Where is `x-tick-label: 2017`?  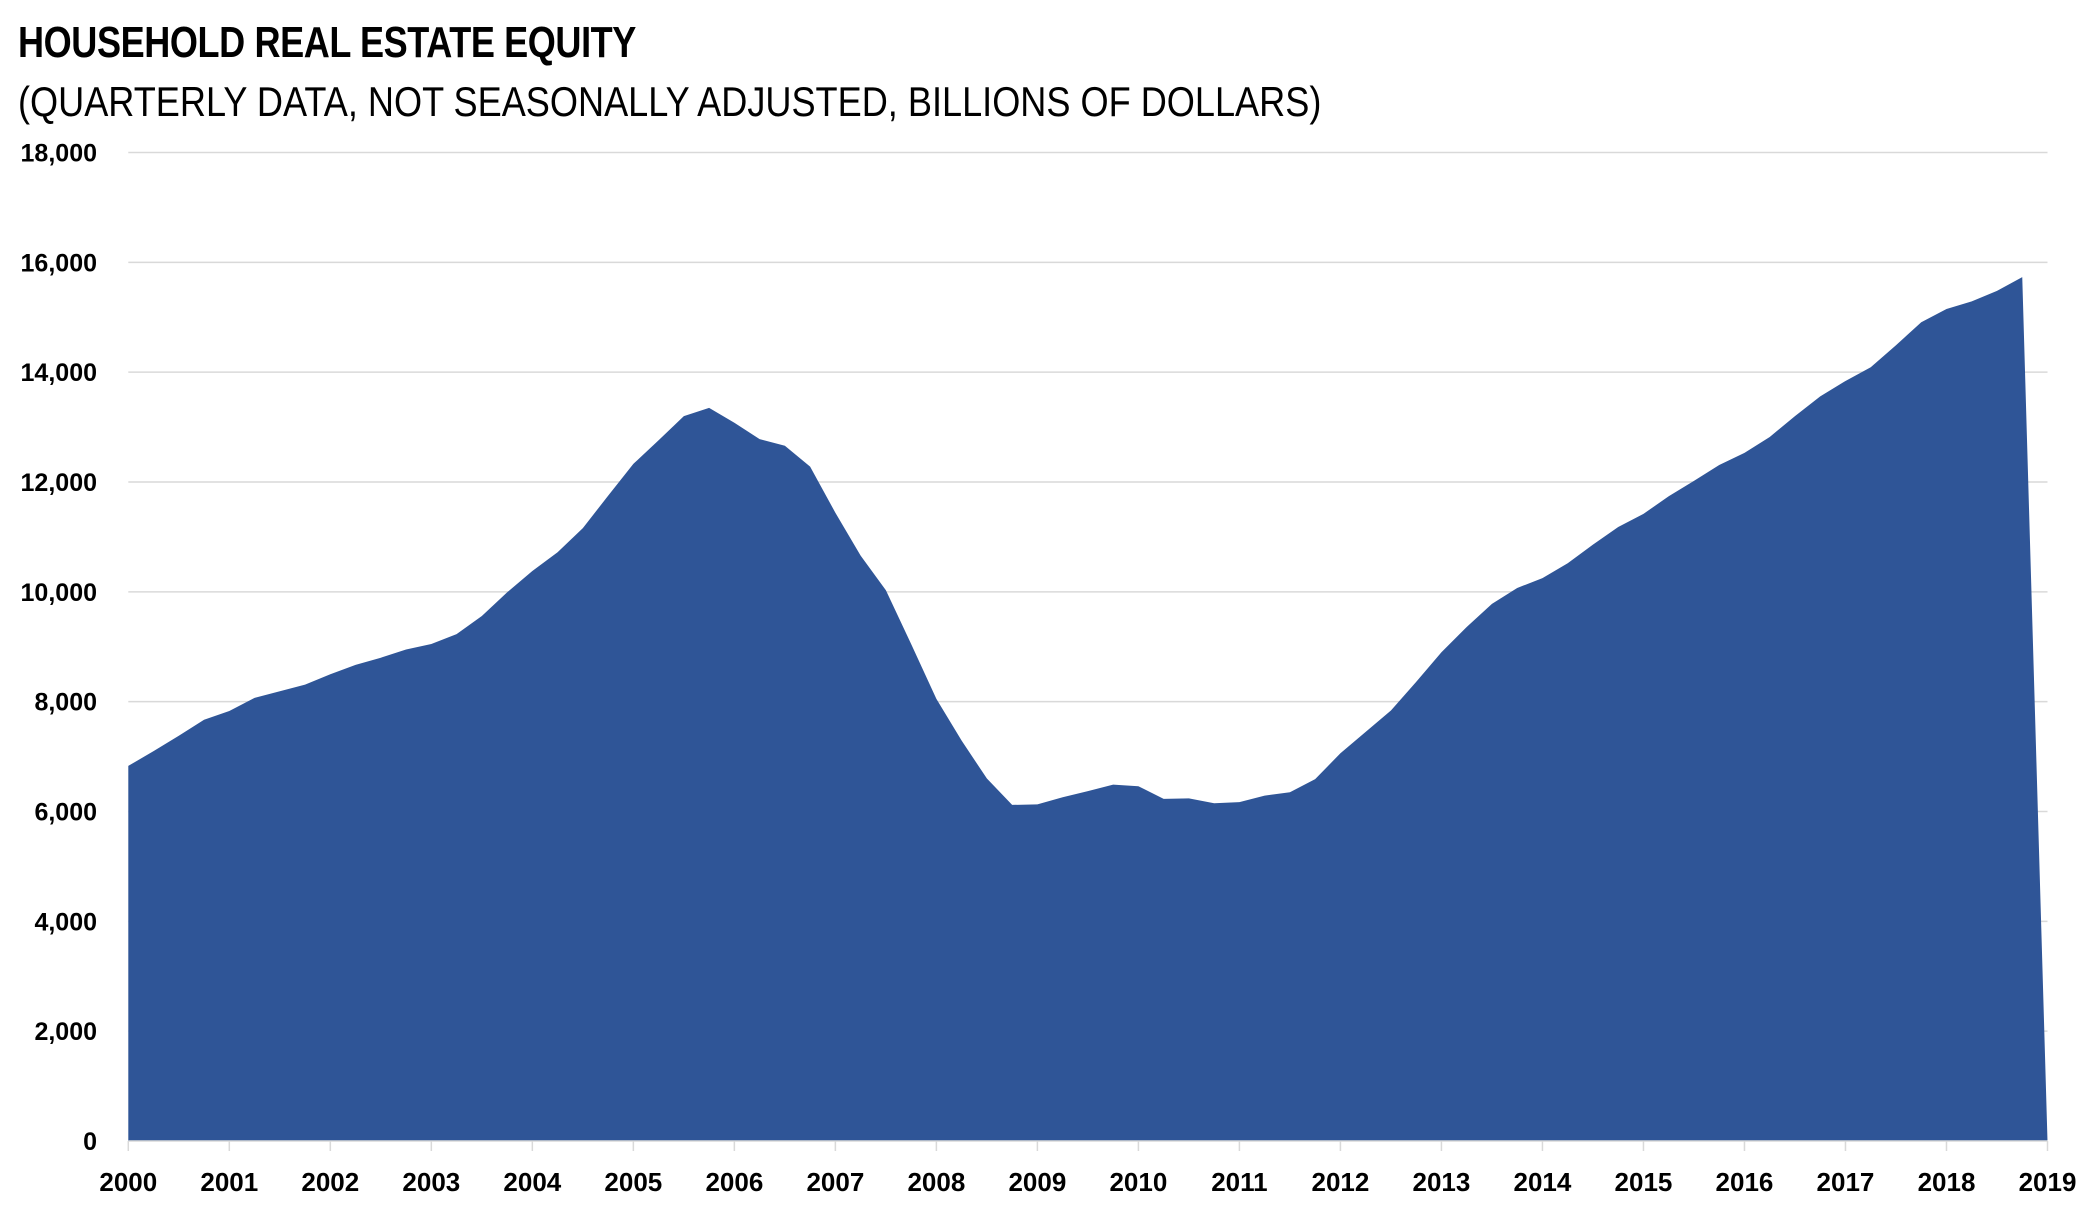 x-tick-label: 2017 is located at coordinates (1846, 1182).